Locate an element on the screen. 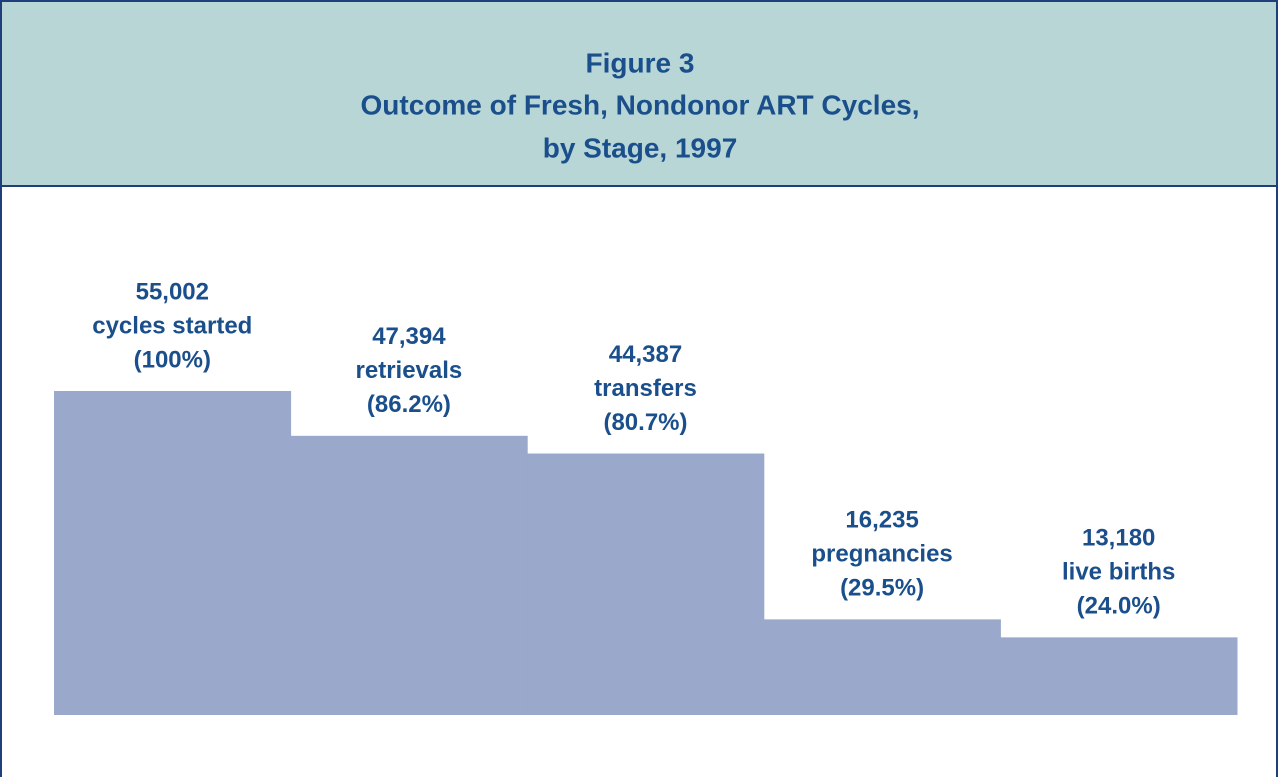  value-label: 16,235 is located at coordinates (881, 520).